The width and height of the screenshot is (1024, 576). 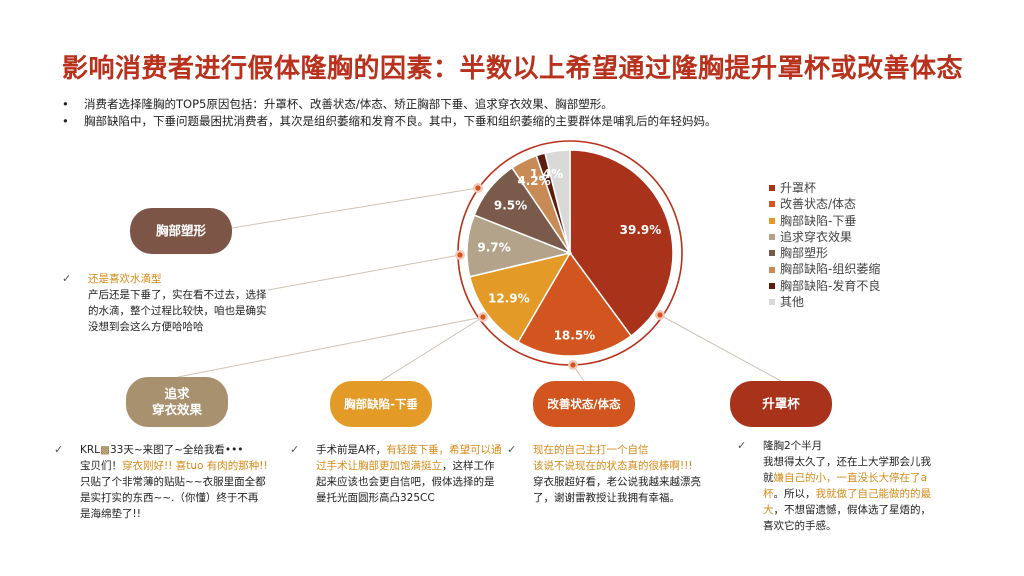 What do you see at coordinates (575, 335) in the screenshot?
I see `slice-label: 18.5%` at bounding box center [575, 335].